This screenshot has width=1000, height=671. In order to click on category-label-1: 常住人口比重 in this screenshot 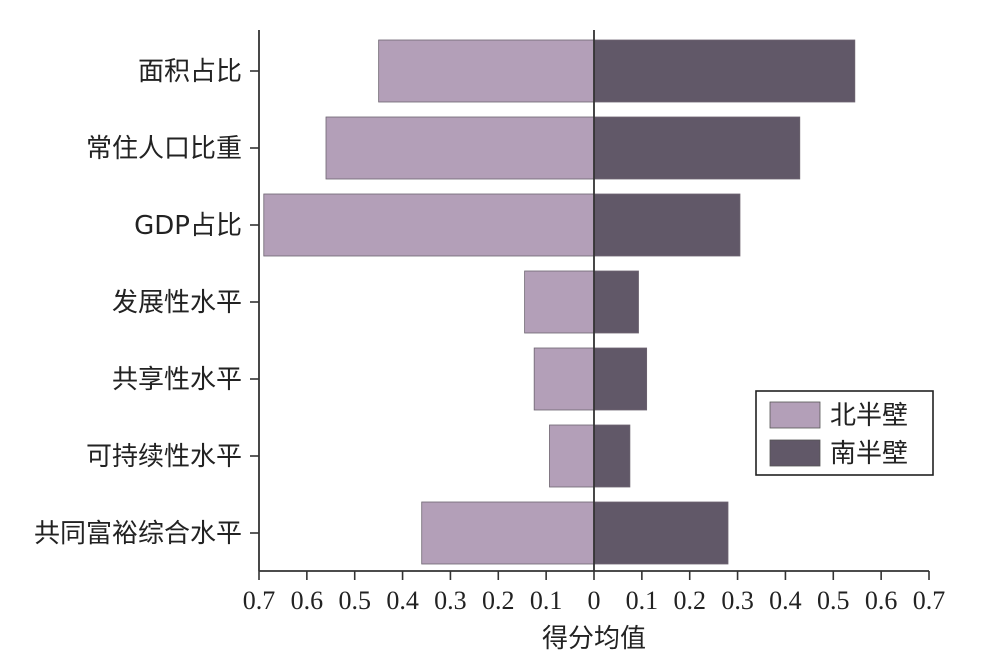, I will do `click(164, 149)`.